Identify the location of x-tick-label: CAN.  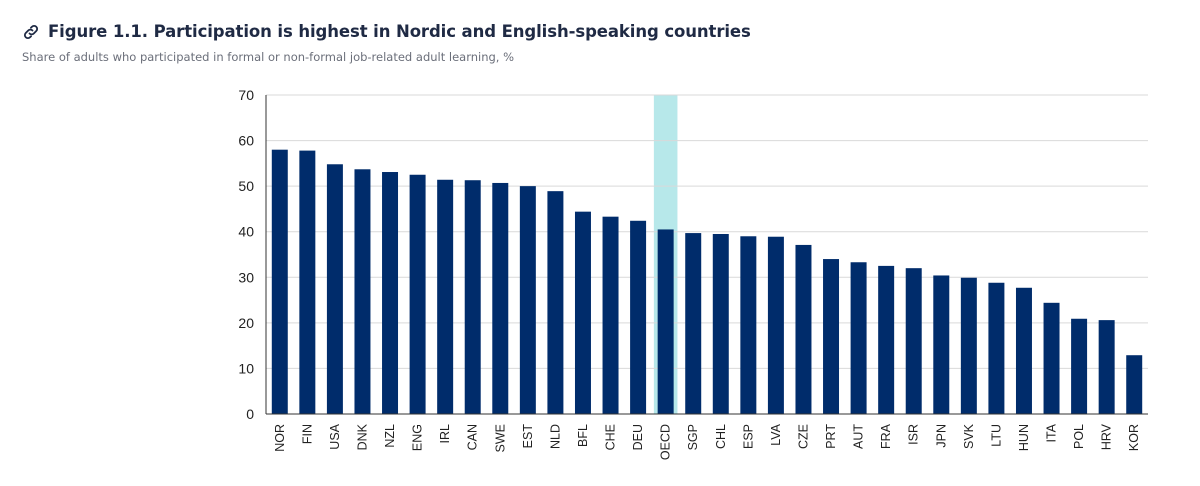
(473, 437).